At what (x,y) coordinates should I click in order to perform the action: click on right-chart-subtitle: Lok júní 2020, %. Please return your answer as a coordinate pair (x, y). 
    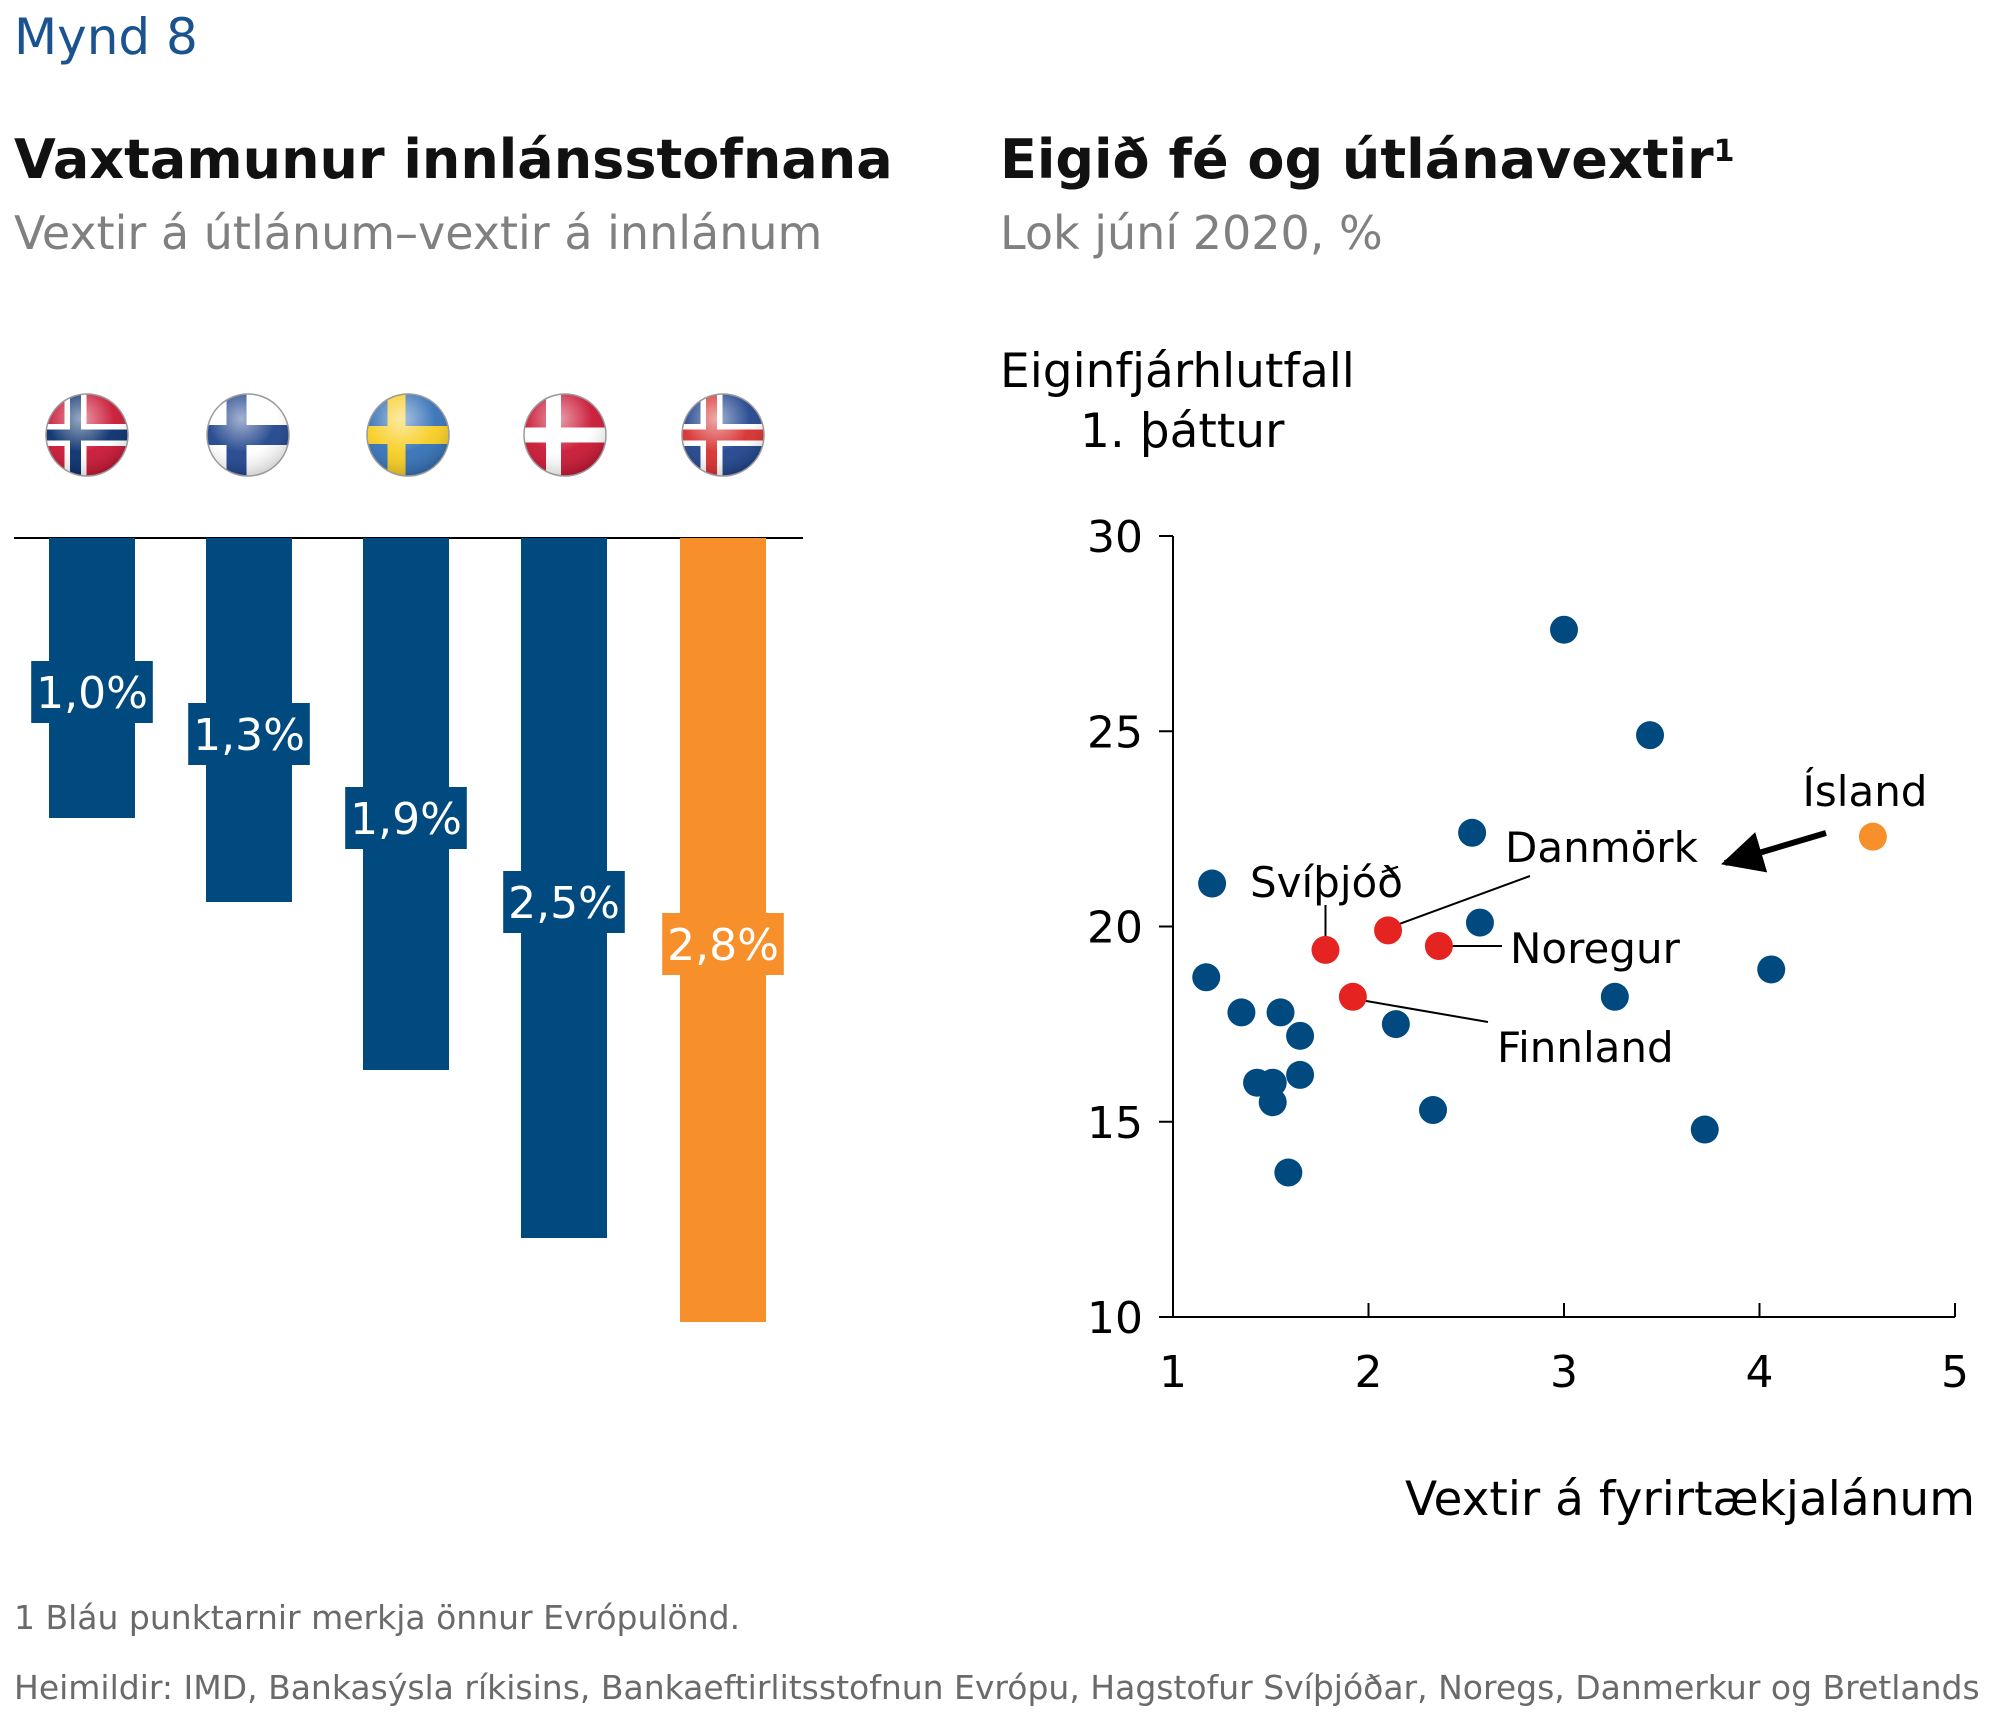
    Looking at the image, I should click on (1191, 233).